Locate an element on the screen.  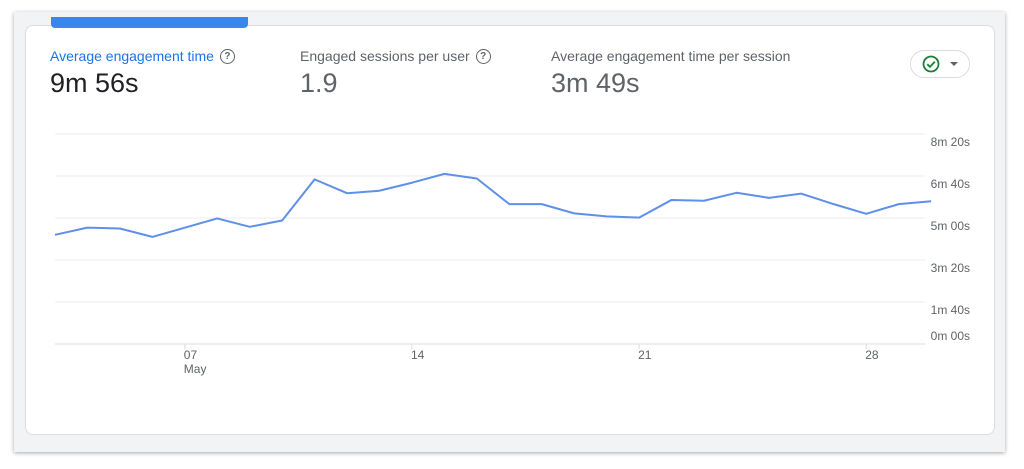
x-tick-label: 14 is located at coordinates (418, 355).